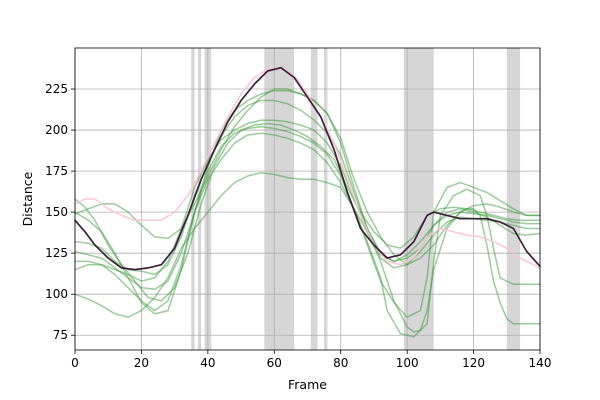 Image resolution: width=600 pixels, height=400 pixels. What do you see at coordinates (540, 363) in the screenshot?
I see `x-tick-label: 140` at bounding box center [540, 363].